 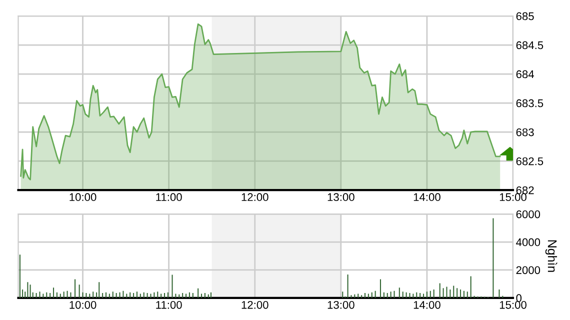 I want to click on y-axis-title: Nghìn, so click(x=551, y=256).